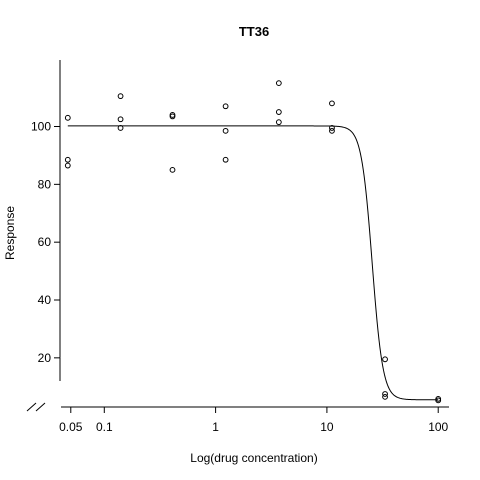  What do you see at coordinates (41, 127) in the screenshot?
I see `y-tick-label: 100` at bounding box center [41, 127].